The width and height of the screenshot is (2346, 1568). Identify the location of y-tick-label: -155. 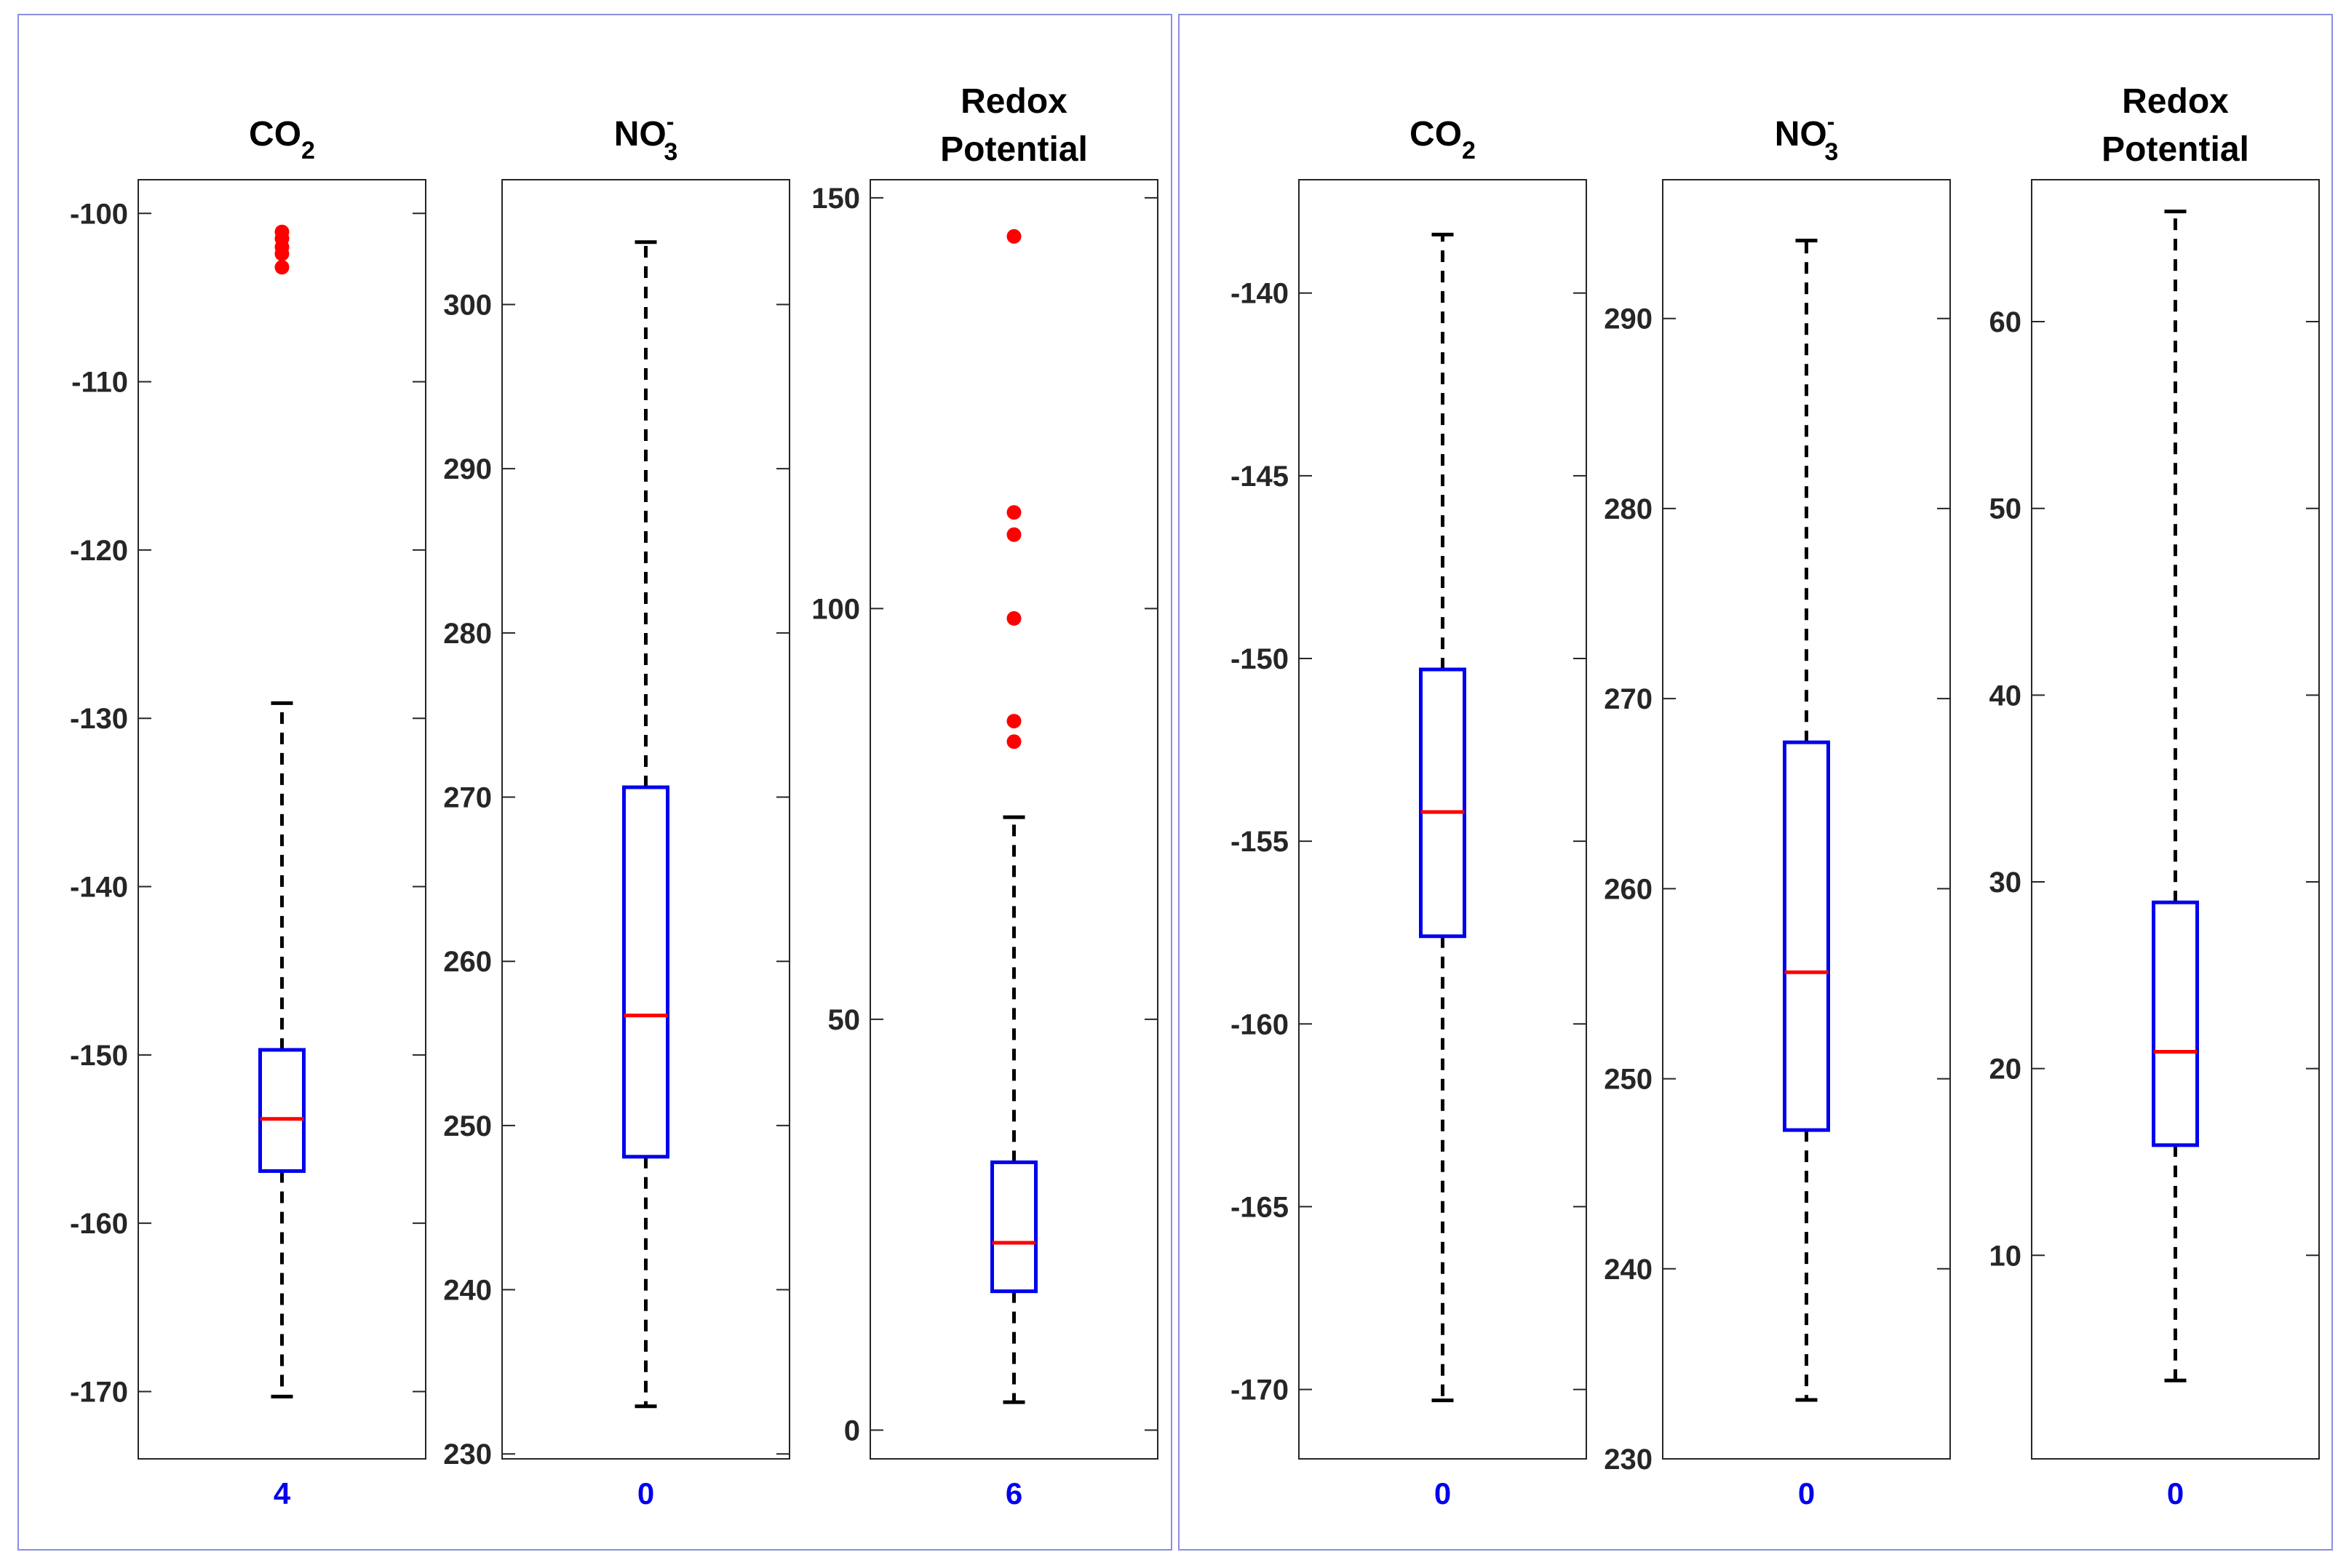
(1259, 842).